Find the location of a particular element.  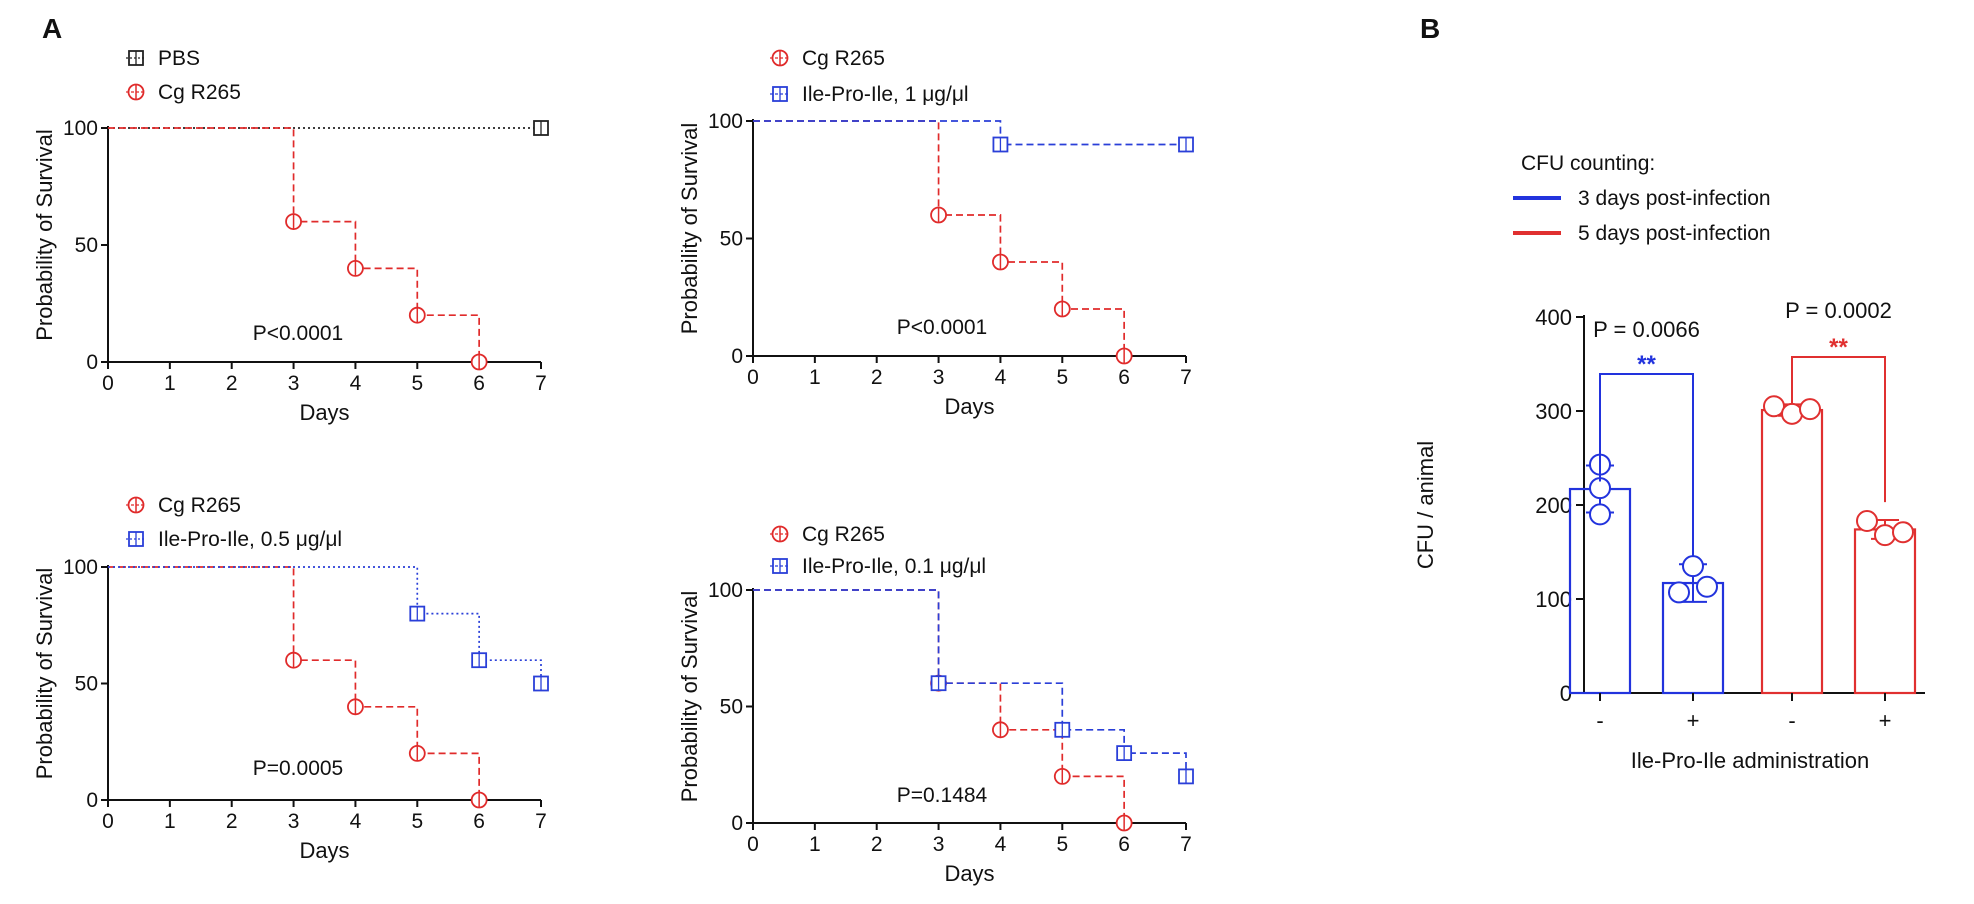

legend-entry: Ile-Pro-Ile, 0.5 μg/μl is located at coordinates (234, 539).